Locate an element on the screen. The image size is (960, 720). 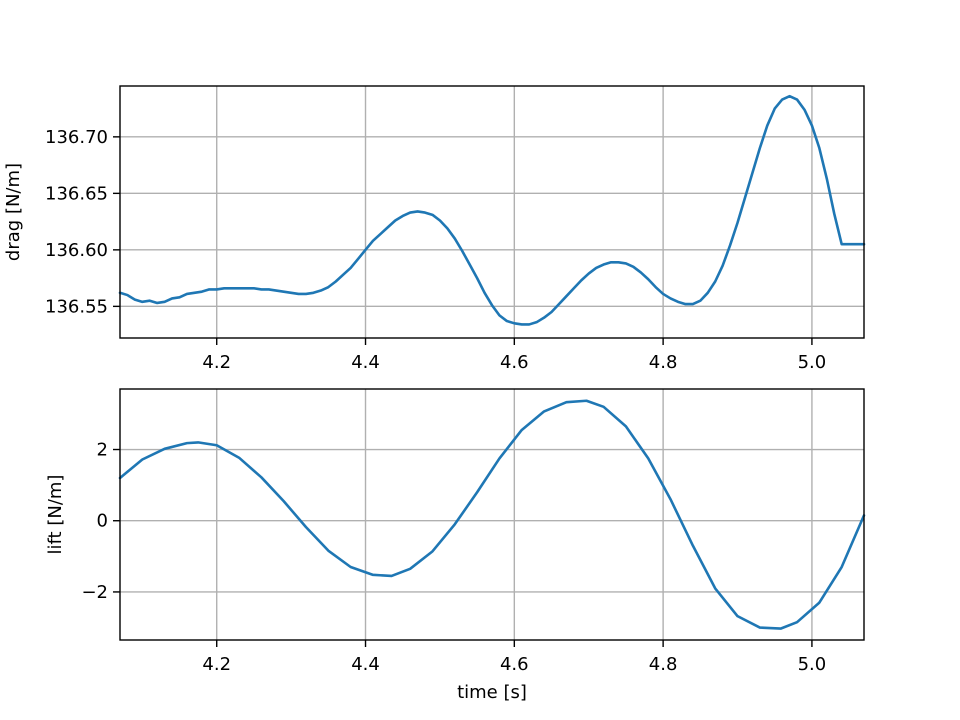
drag-xtick-label: 4.6 is located at coordinates (514, 362).